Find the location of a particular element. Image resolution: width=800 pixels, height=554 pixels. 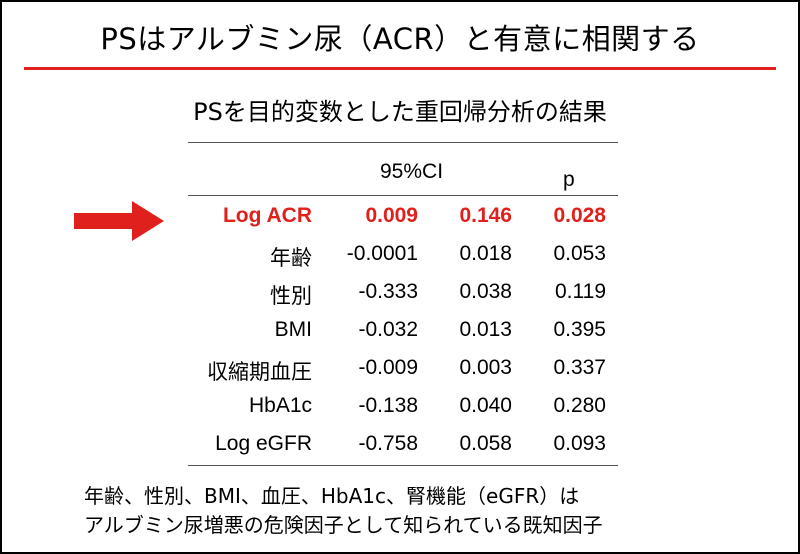

row-p: 0.053 is located at coordinates (579, 253).